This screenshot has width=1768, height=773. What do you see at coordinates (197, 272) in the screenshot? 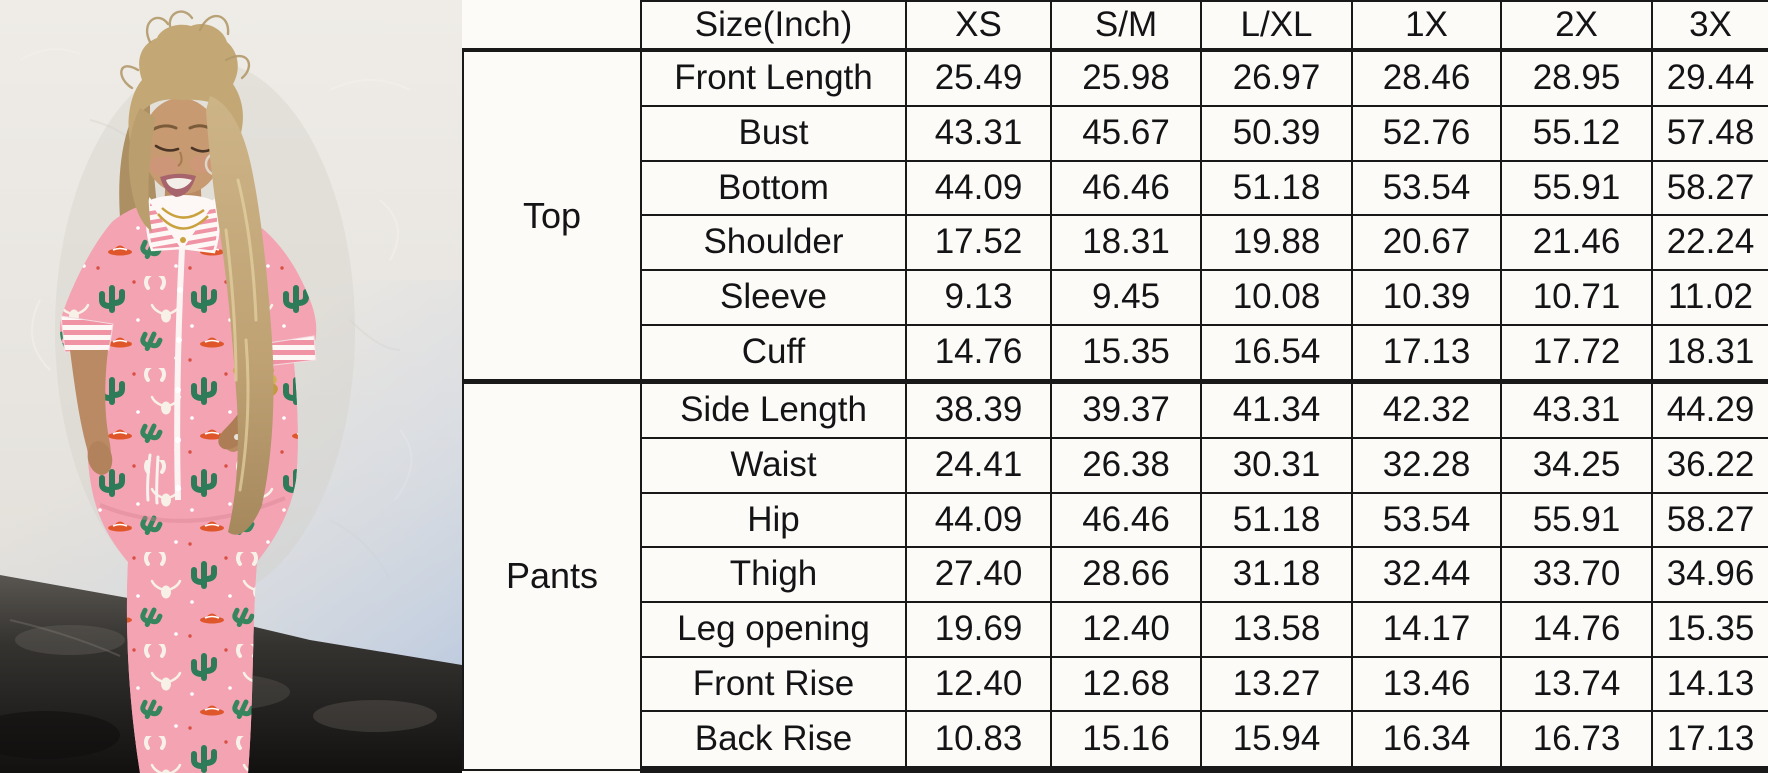
I see `head` at bounding box center [197, 272].